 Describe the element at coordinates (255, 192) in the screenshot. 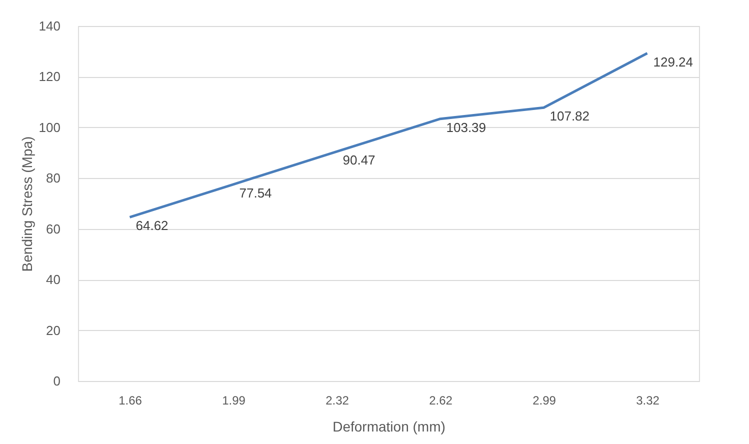

I see `data-label: 77.54` at that location.